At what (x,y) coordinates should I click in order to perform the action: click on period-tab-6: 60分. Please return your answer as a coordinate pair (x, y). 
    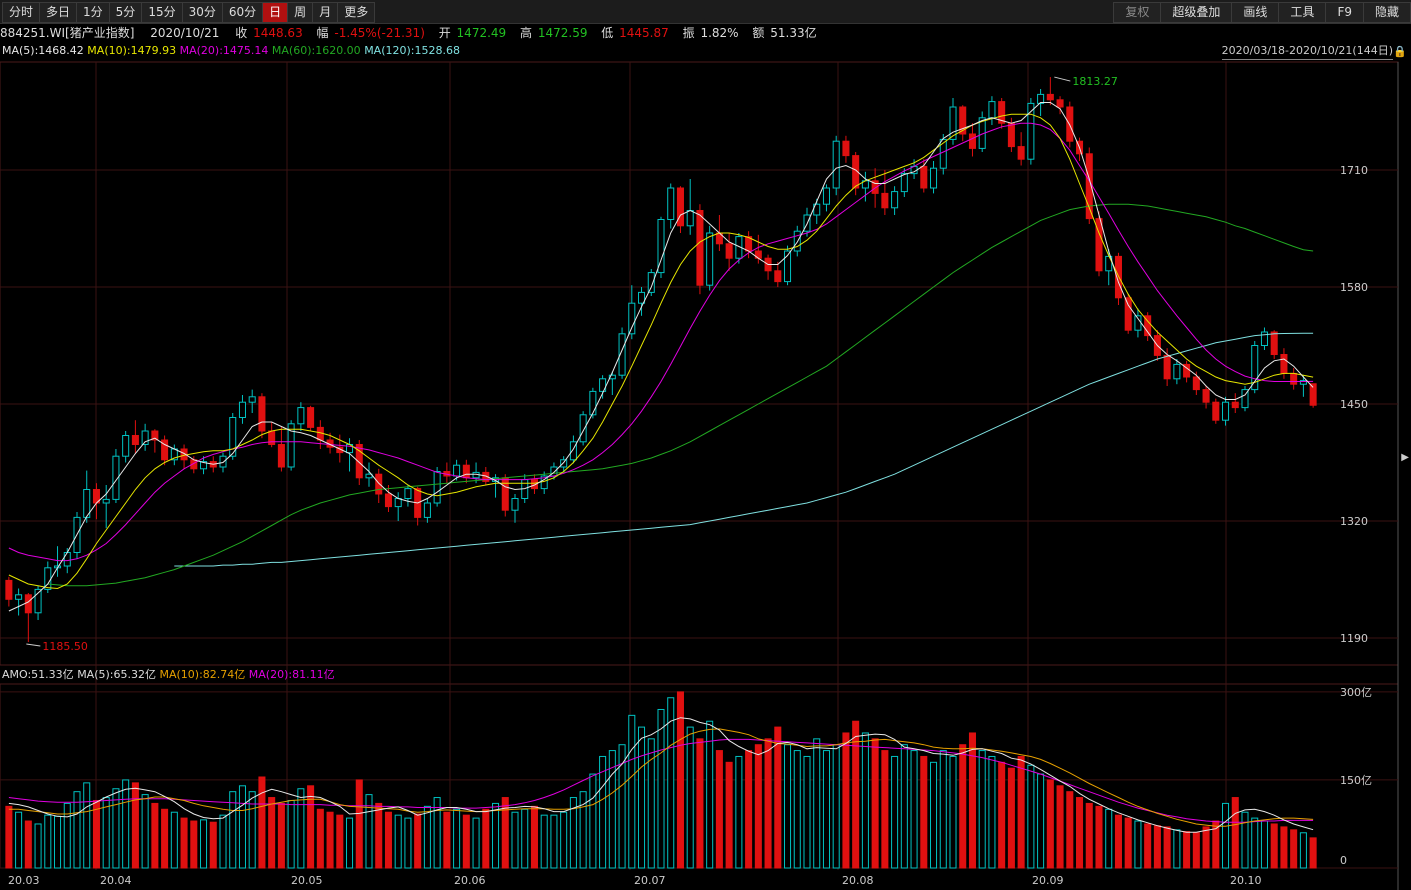
    Looking at the image, I should click on (242, 12).